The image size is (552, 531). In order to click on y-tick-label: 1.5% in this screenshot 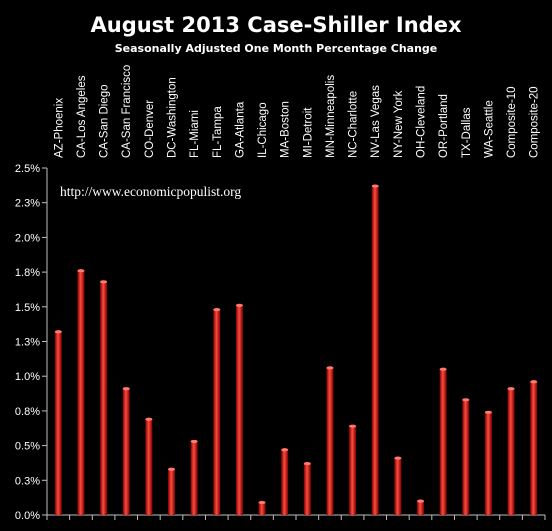, I will do `click(27, 308)`.